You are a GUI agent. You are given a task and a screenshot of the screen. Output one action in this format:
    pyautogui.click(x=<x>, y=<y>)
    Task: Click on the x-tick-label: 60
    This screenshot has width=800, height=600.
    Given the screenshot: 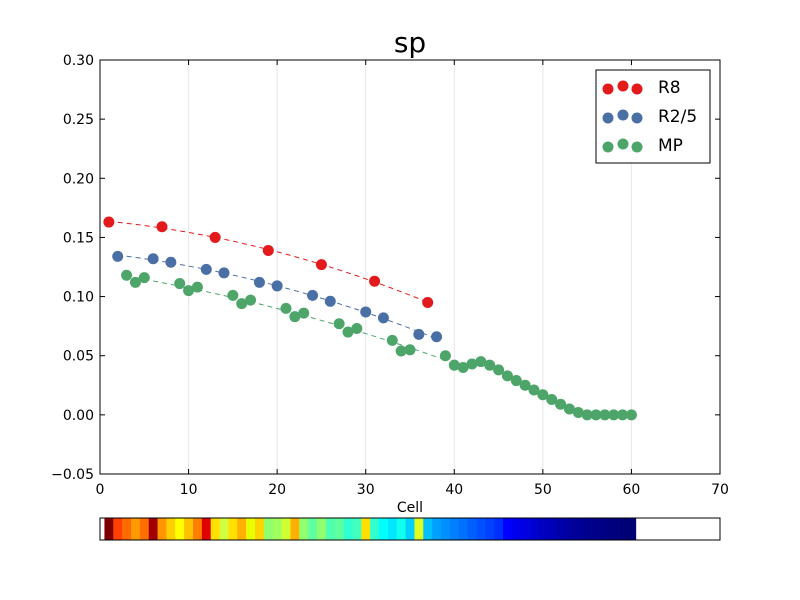 What is the action you would take?
    pyautogui.click(x=632, y=490)
    